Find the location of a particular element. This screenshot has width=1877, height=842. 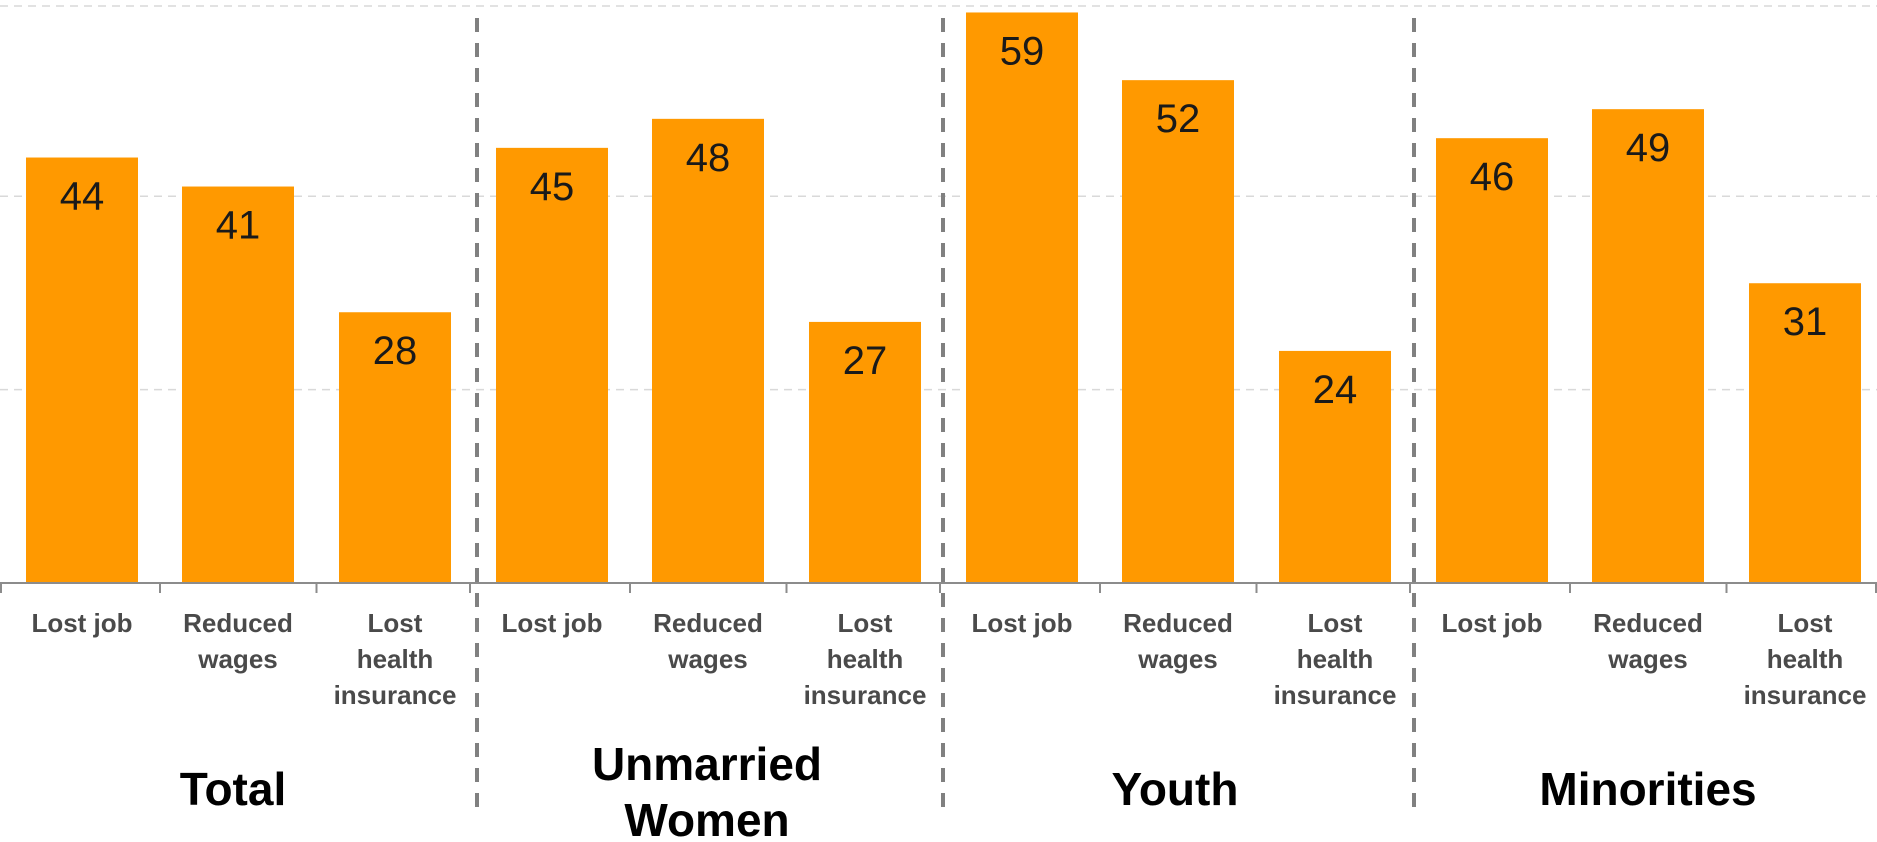

bar-value-label: 31 is located at coordinates (1805, 322).